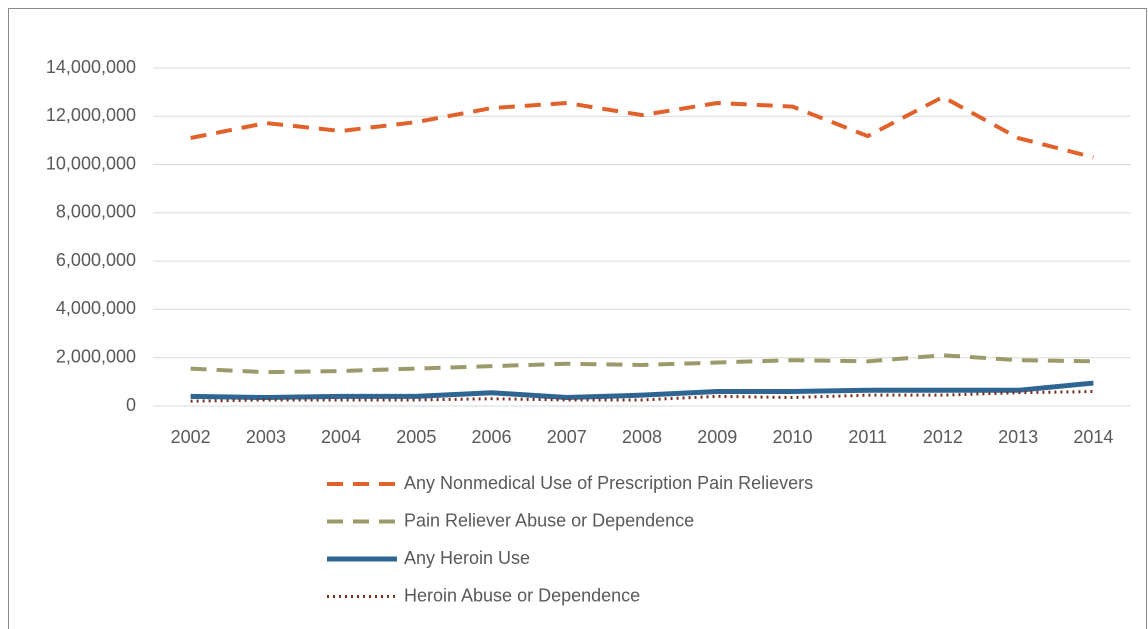 This screenshot has height=629, width=1148. What do you see at coordinates (96, 260) in the screenshot?
I see `y-tick-label: 6,000,000` at bounding box center [96, 260].